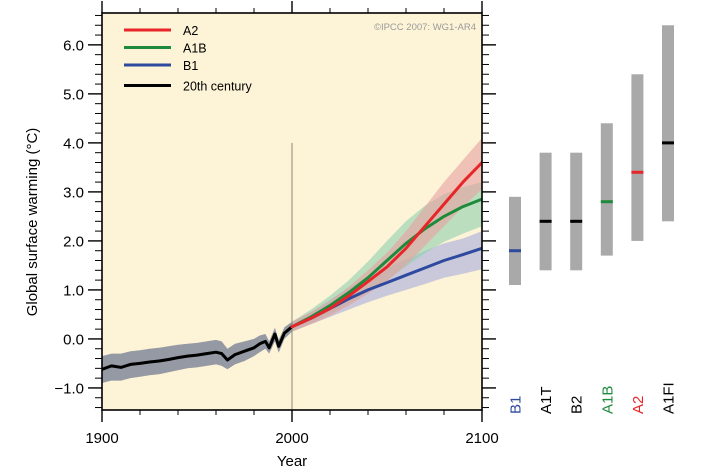  I want to click on scenario-label-a1b: A1B, so click(607, 400).